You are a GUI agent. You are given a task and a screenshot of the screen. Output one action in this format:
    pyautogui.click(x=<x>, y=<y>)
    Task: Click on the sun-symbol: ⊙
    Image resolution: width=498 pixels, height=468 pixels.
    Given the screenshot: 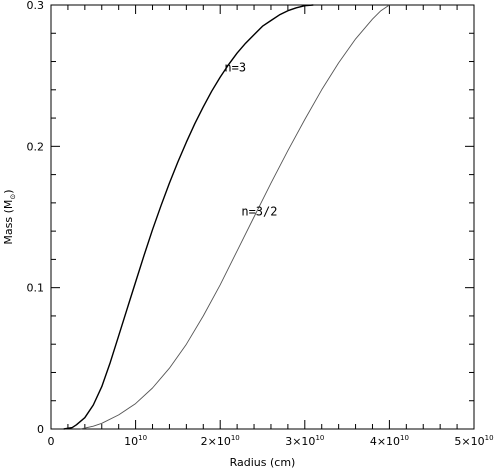 What is the action you would take?
    pyautogui.click(x=13, y=197)
    